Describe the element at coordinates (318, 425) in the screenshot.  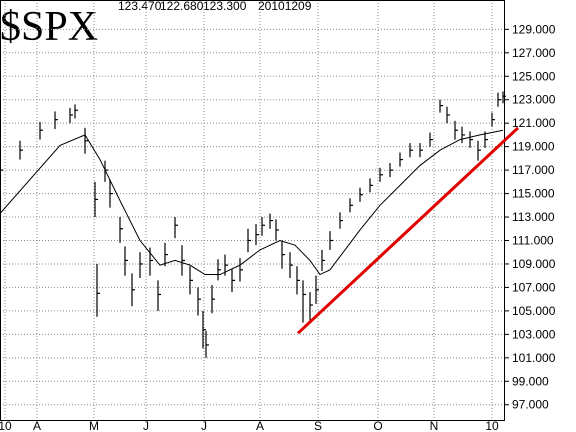
I see `x-tick-label: S` at that location.